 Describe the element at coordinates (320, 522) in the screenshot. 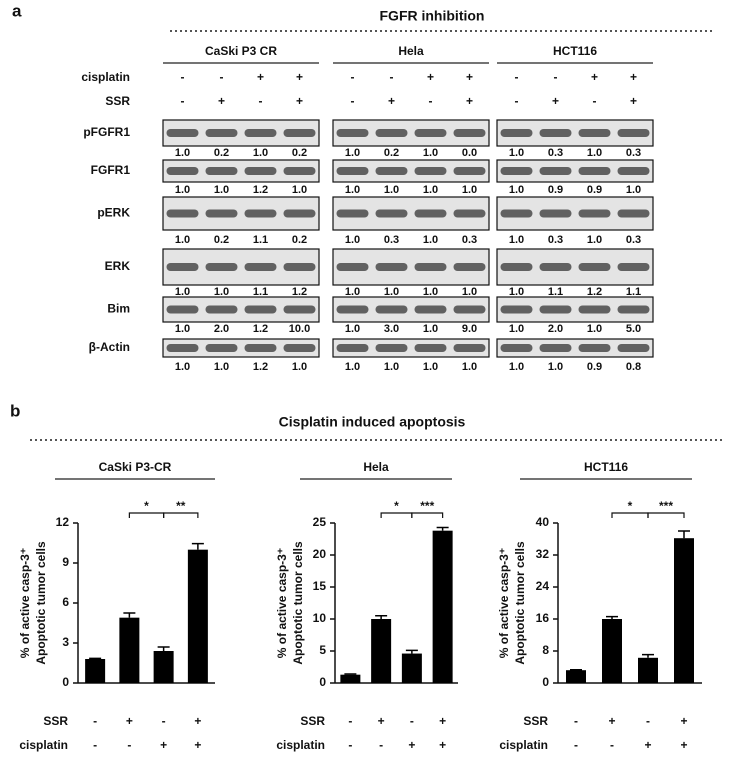

I see `y-tick-label: 25` at that location.